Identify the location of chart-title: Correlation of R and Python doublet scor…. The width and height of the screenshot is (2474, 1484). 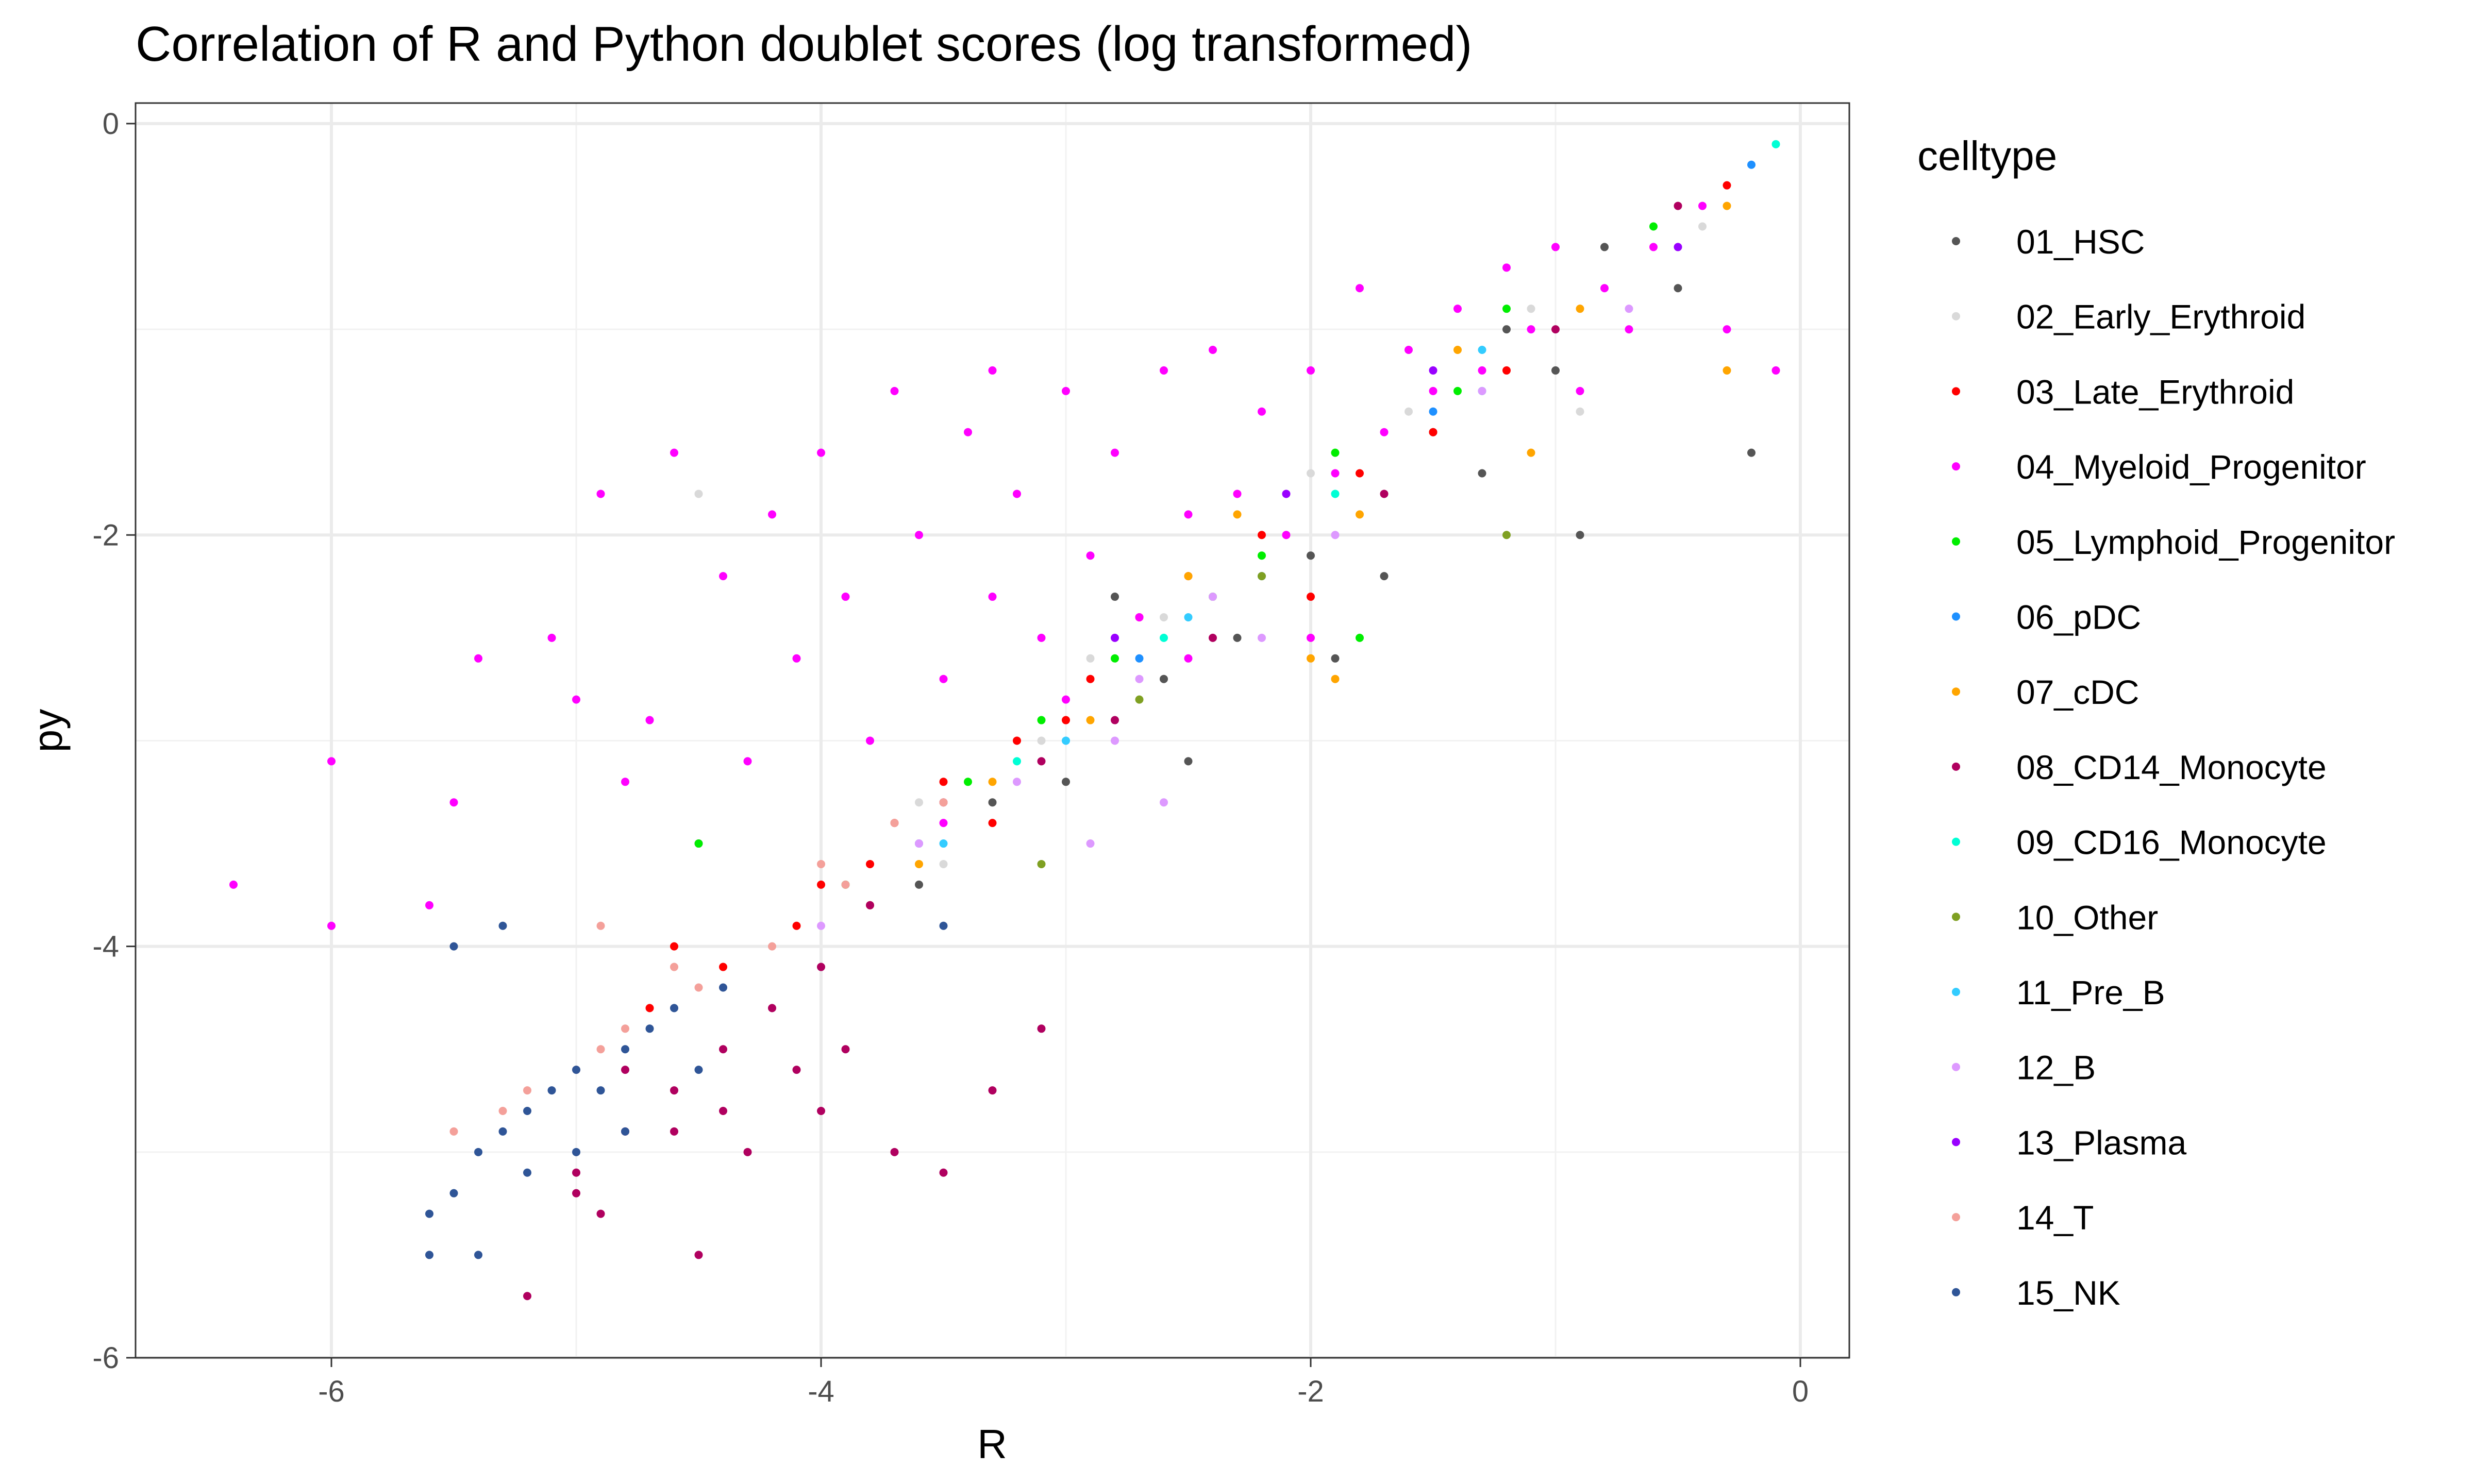
(804, 44).